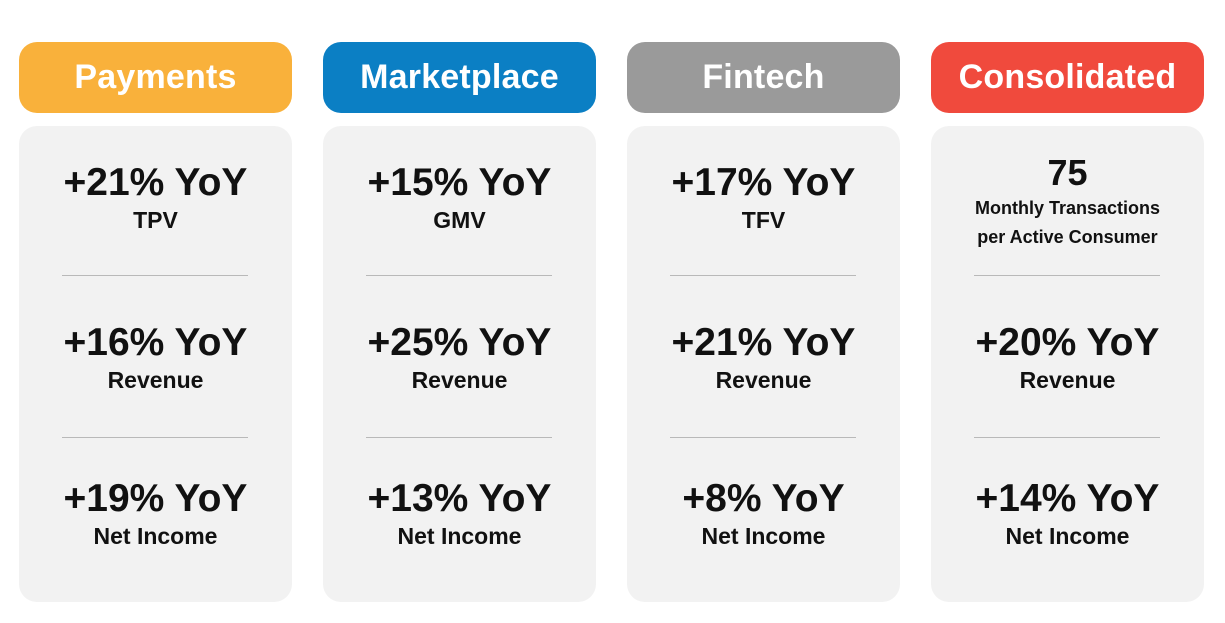 This screenshot has width=1225, height=623. I want to click on marketplace-gmv-metric: +15% YoY GMV, so click(459, 197).